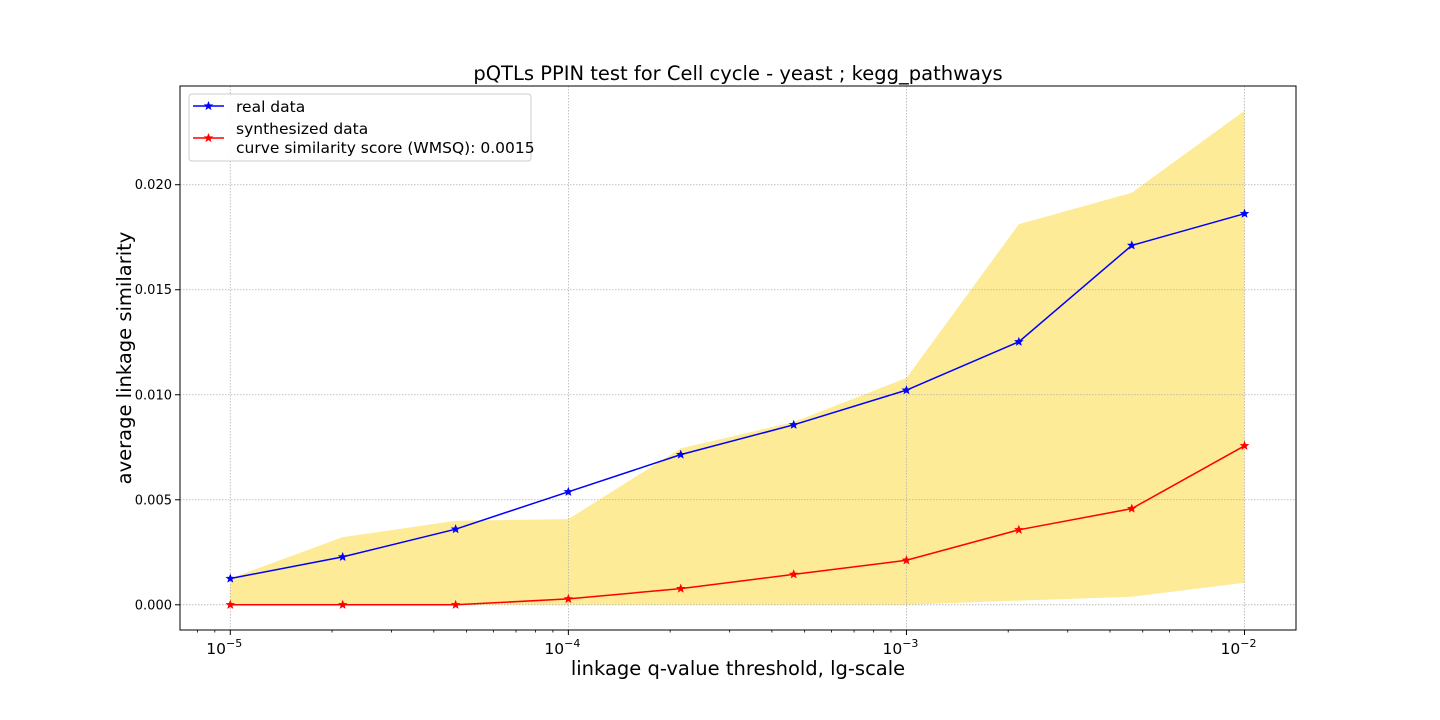 Image resolution: width=1440 pixels, height=720 pixels. Describe the element at coordinates (153, 185) in the screenshot. I see `y-tick-label: 0.020` at that location.